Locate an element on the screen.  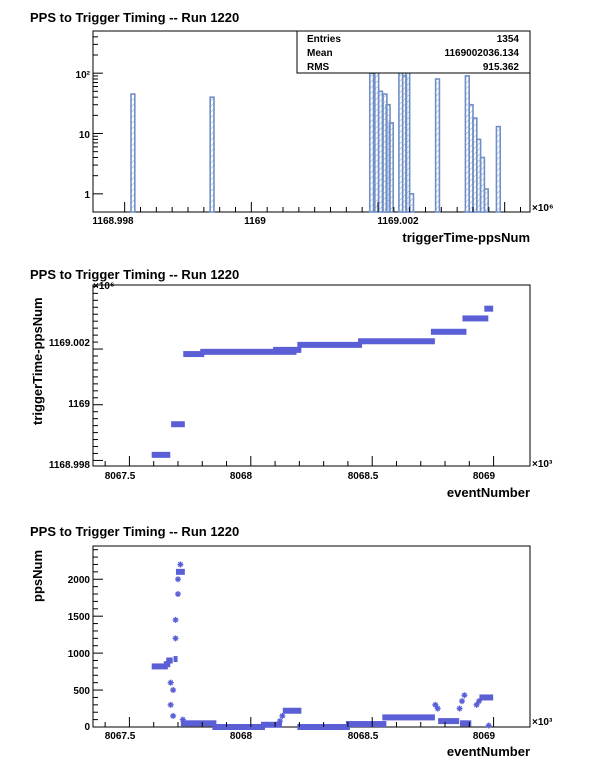
panel-2-title: PPS to Trigger Timing -- Run 1220 is located at coordinates (134, 274).